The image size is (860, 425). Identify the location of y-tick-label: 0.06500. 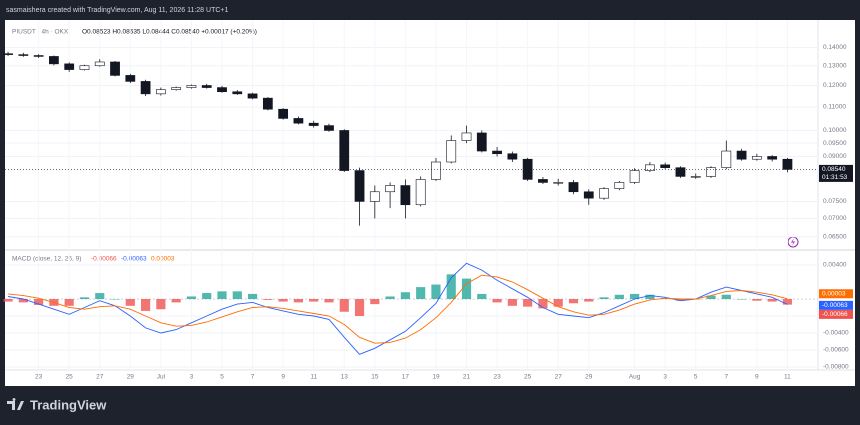
(835, 236).